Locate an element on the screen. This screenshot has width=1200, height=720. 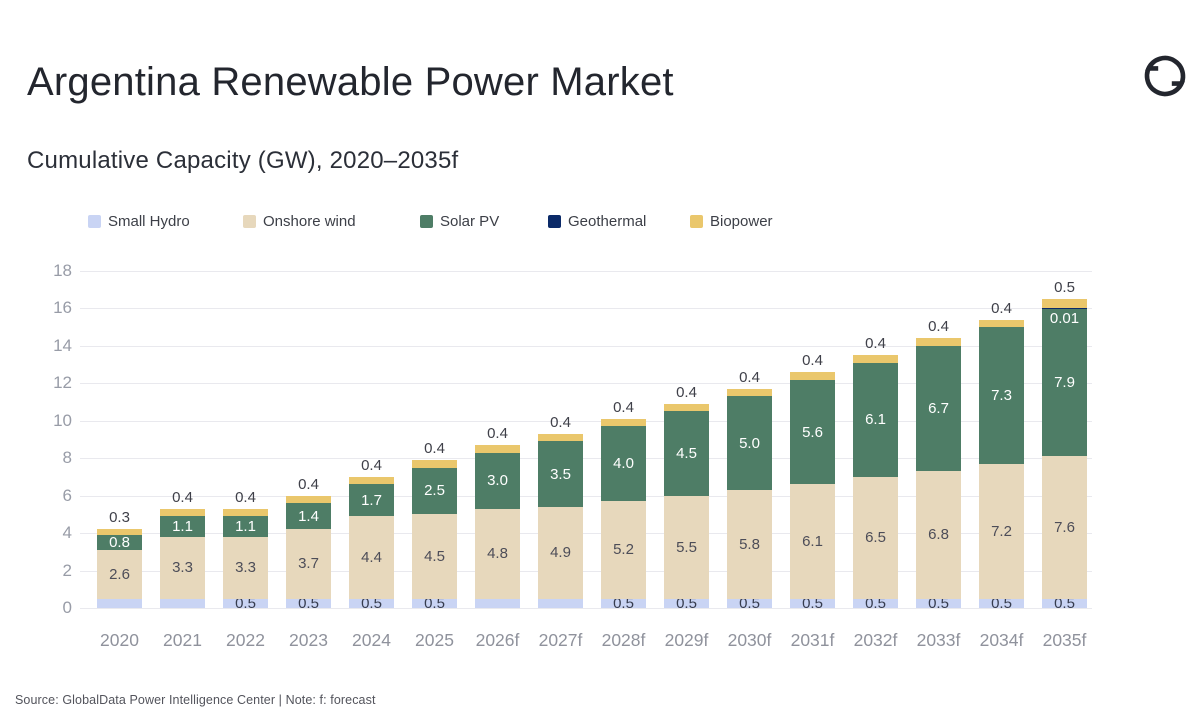
y-axis-tick-label: 0 is located at coordinates (67, 607).